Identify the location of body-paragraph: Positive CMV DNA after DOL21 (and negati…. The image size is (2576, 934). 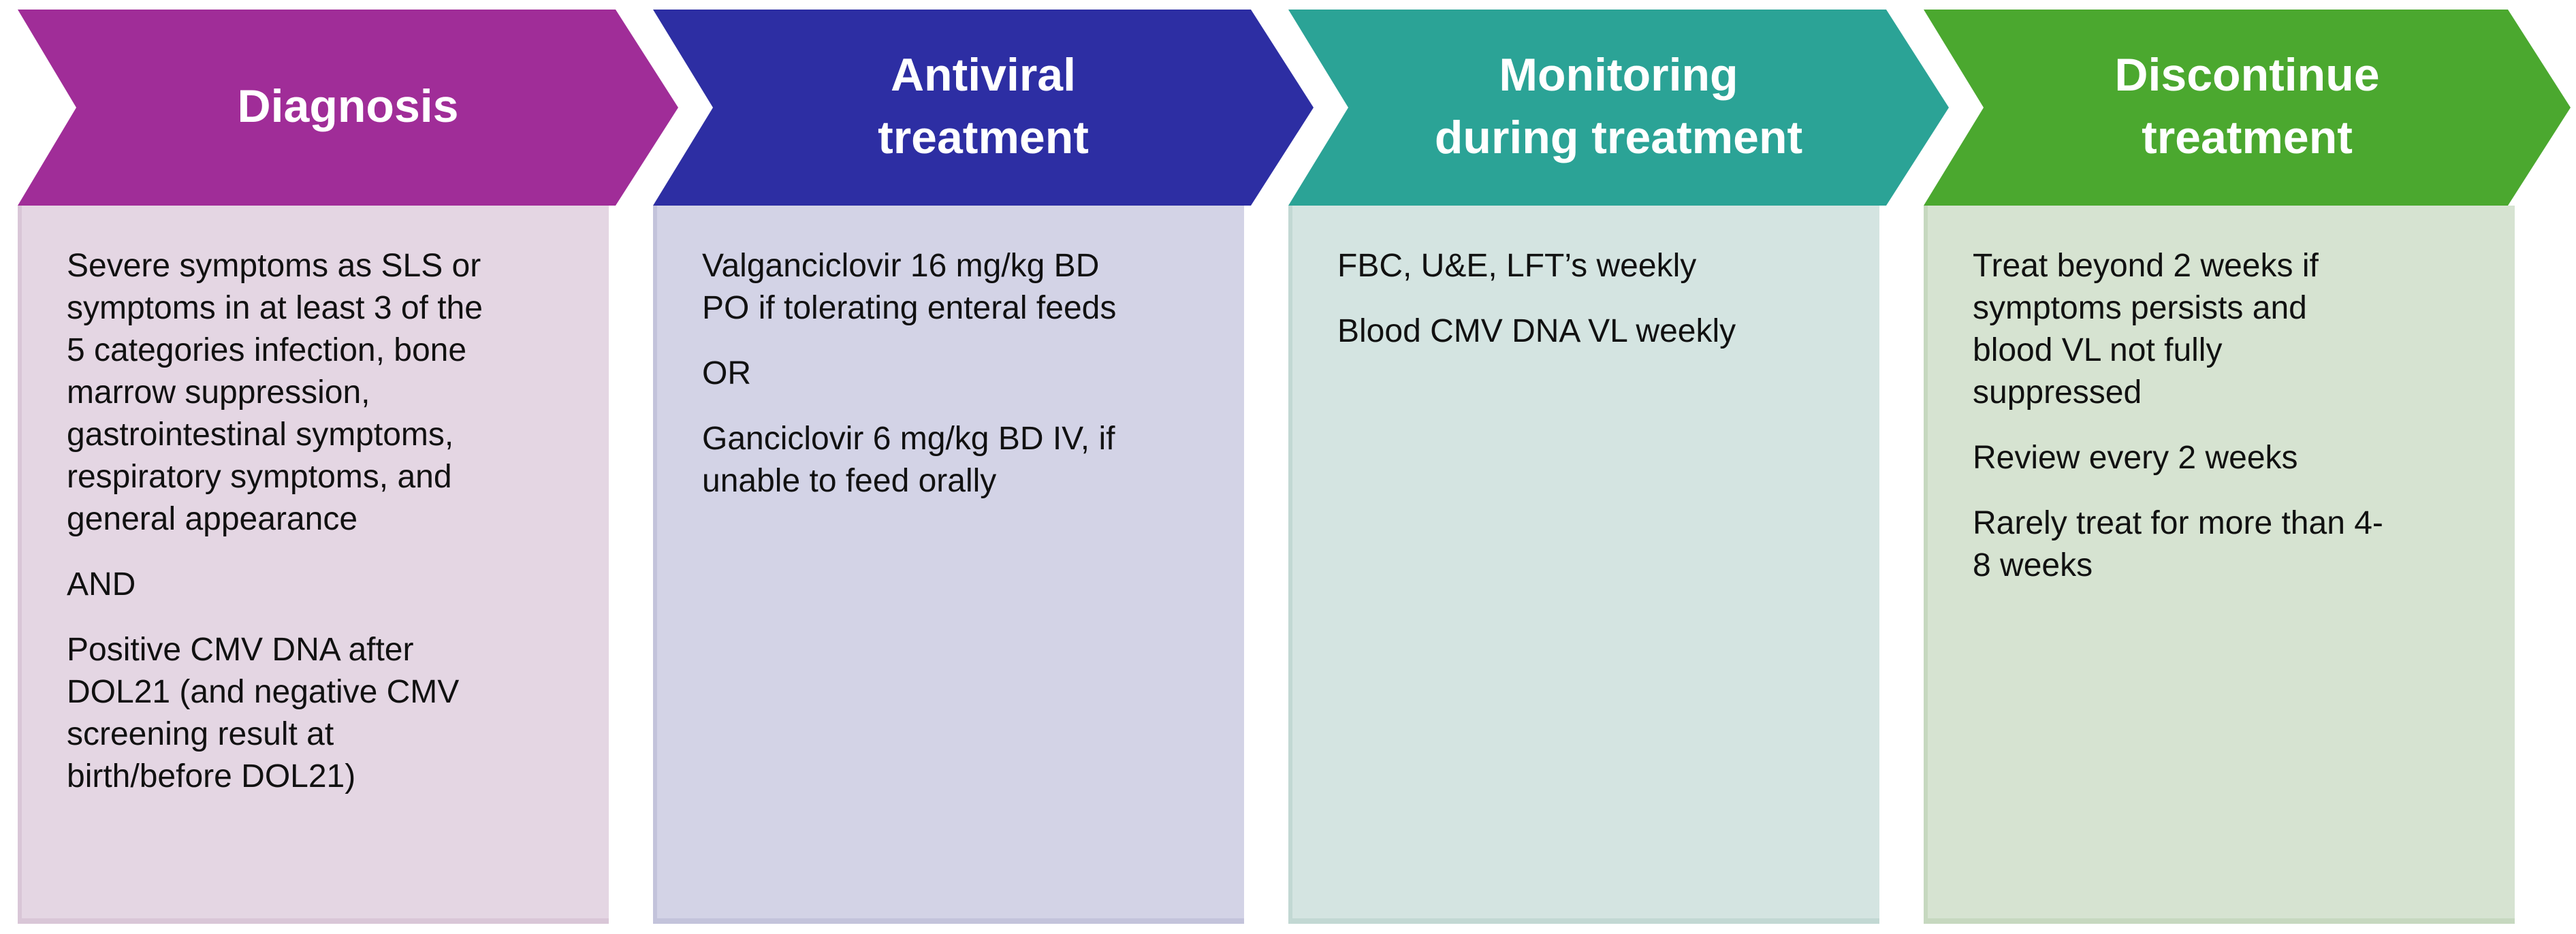
(263, 713).